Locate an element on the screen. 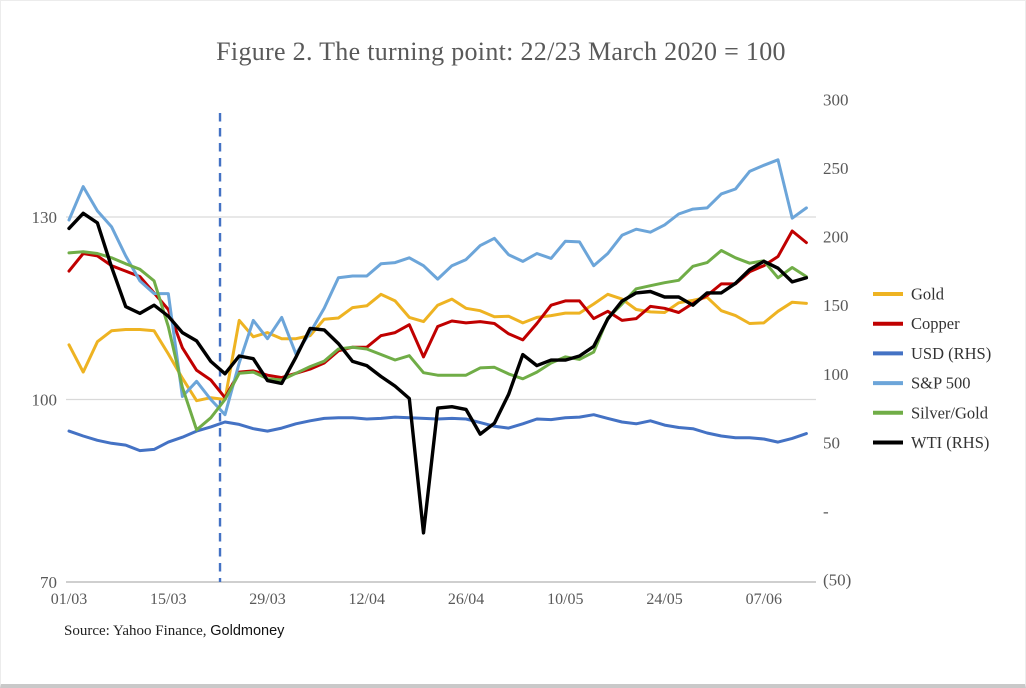 The width and height of the screenshot is (1026, 688). legend-label-4: S&P 500 is located at coordinates (940, 383).